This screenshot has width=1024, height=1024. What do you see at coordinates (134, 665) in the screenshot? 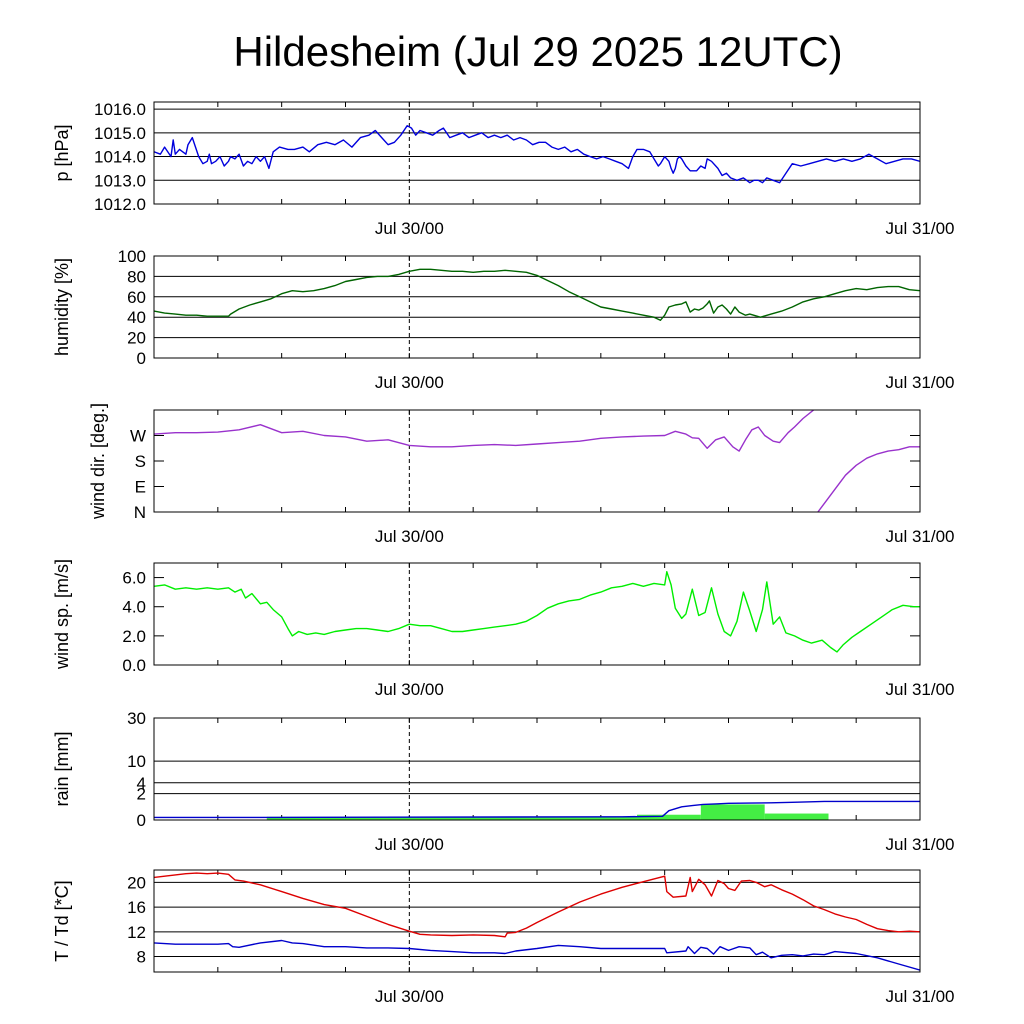
I see `ytick-label: 0.0` at bounding box center [134, 665].